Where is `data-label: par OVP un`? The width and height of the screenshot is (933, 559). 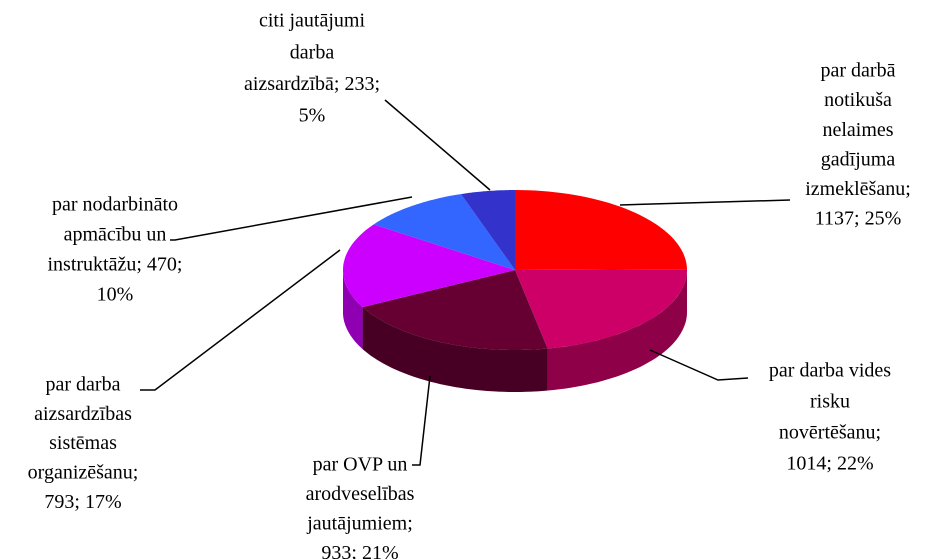
data-label: par OVP un is located at coordinates (360, 465).